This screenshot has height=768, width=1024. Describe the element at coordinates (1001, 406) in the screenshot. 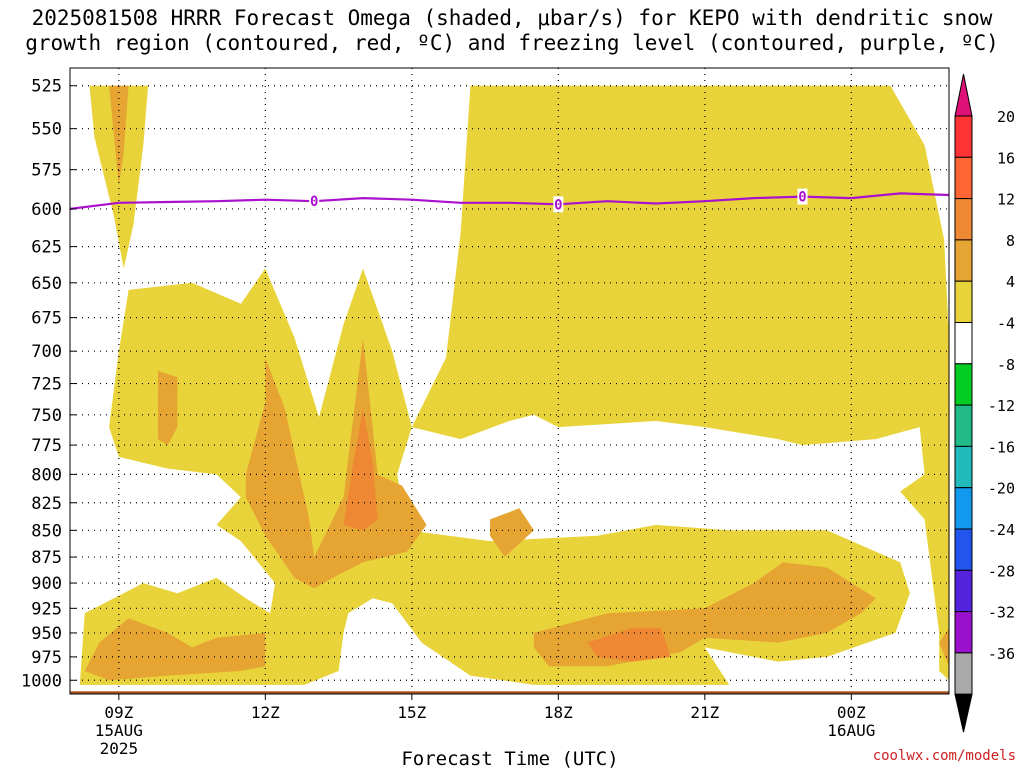

I see `colorbar-label: -12` at that location.